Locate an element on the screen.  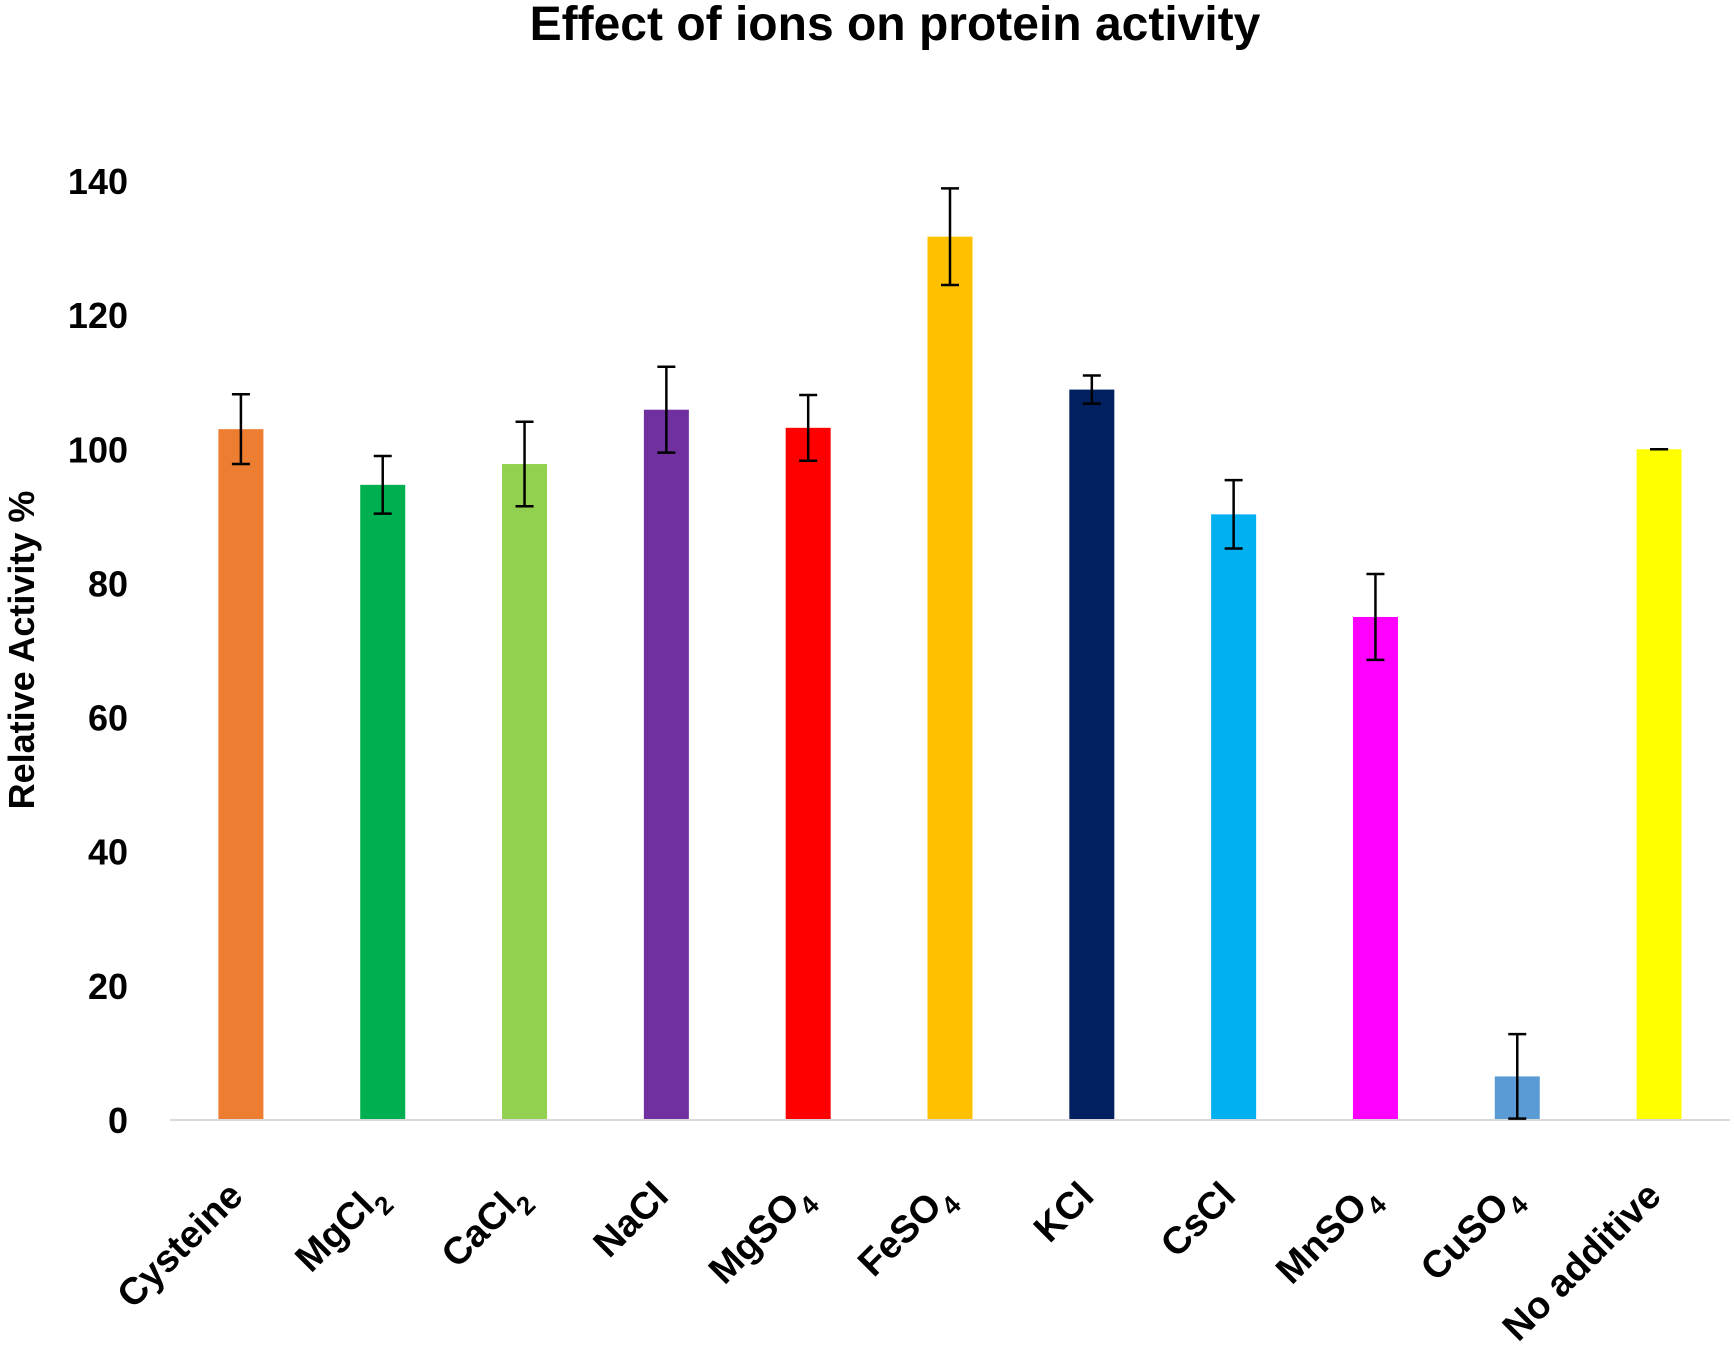
y-tick-label-3: 60 is located at coordinates (108, 718).